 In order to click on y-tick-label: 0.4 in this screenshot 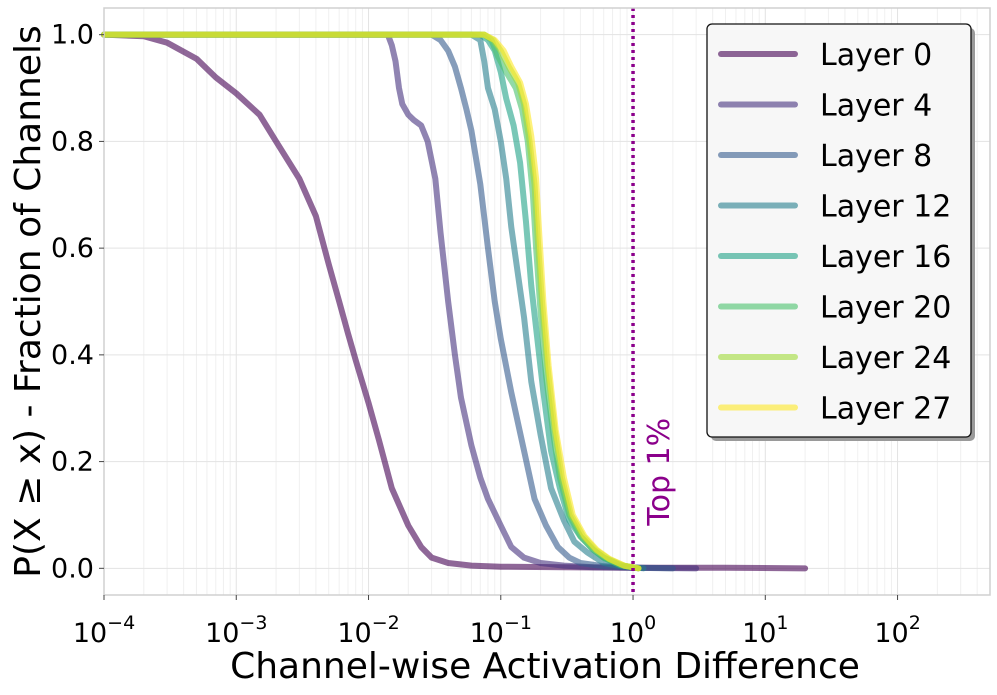, I will do `click(72, 355)`.